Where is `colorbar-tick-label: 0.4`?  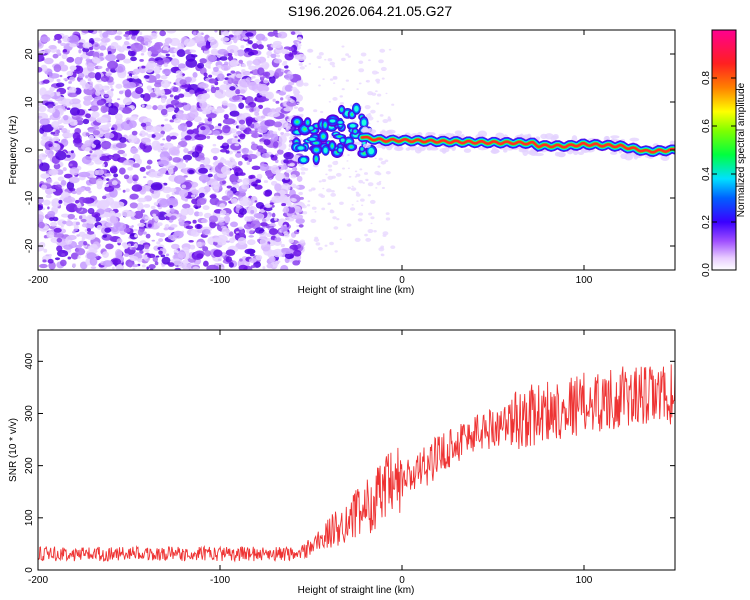
colorbar-tick-label: 0.4 is located at coordinates (706, 174).